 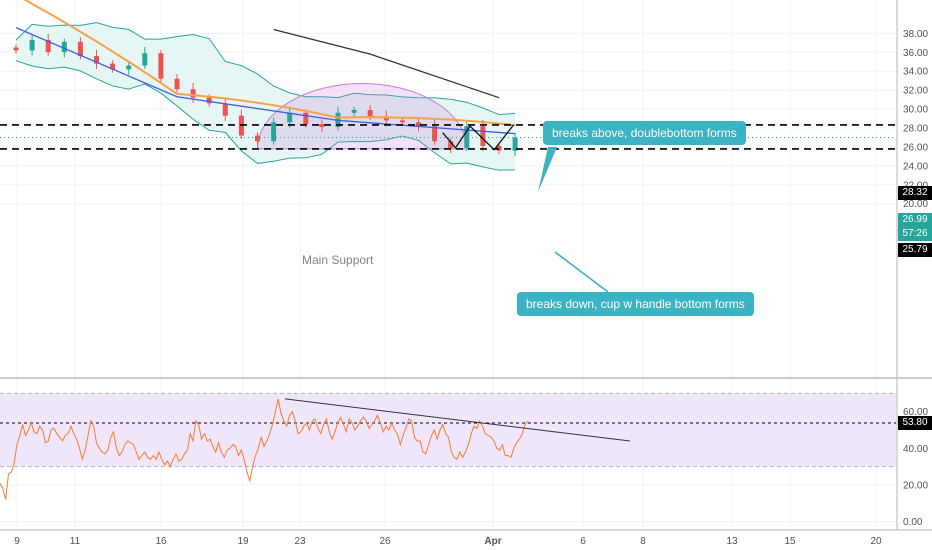 What do you see at coordinates (790, 541) in the screenshot?
I see `x-tick-label: 15` at bounding box center [790, 541].